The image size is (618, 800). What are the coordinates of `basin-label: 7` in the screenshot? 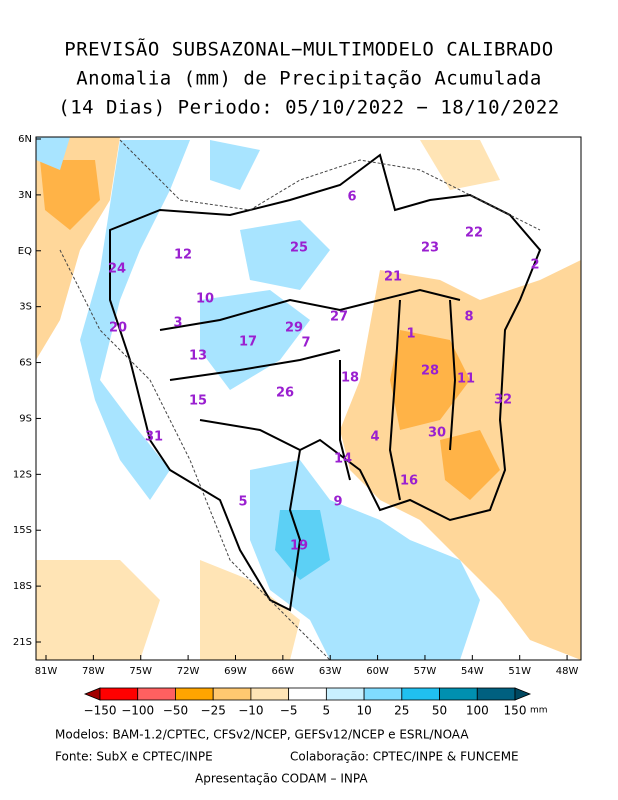 It's located at (305, 343).